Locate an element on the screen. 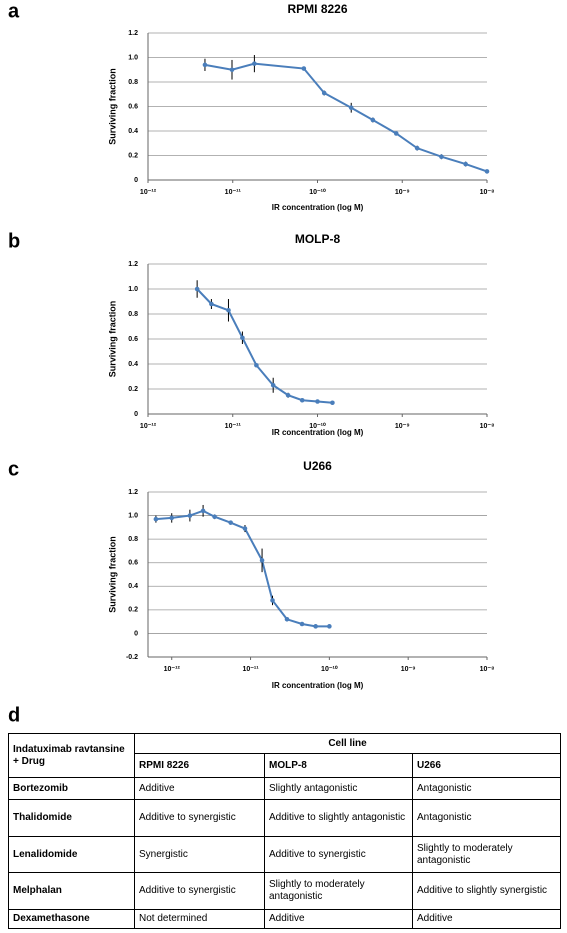 The width and height of the screenshot is (567, 933). table-cell: Additive to slightly synergistic is located at coordinates (486, 891).